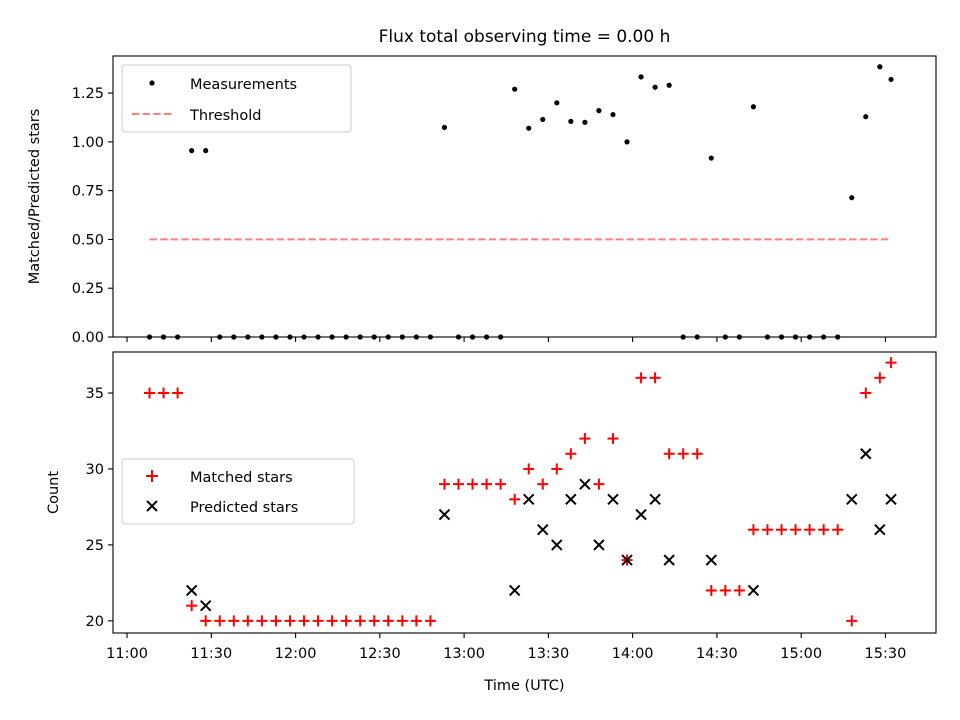 This screenshot has height=720, width=960. I want to click on bottom-x-tick-label: 15:00, so click(801, 654).